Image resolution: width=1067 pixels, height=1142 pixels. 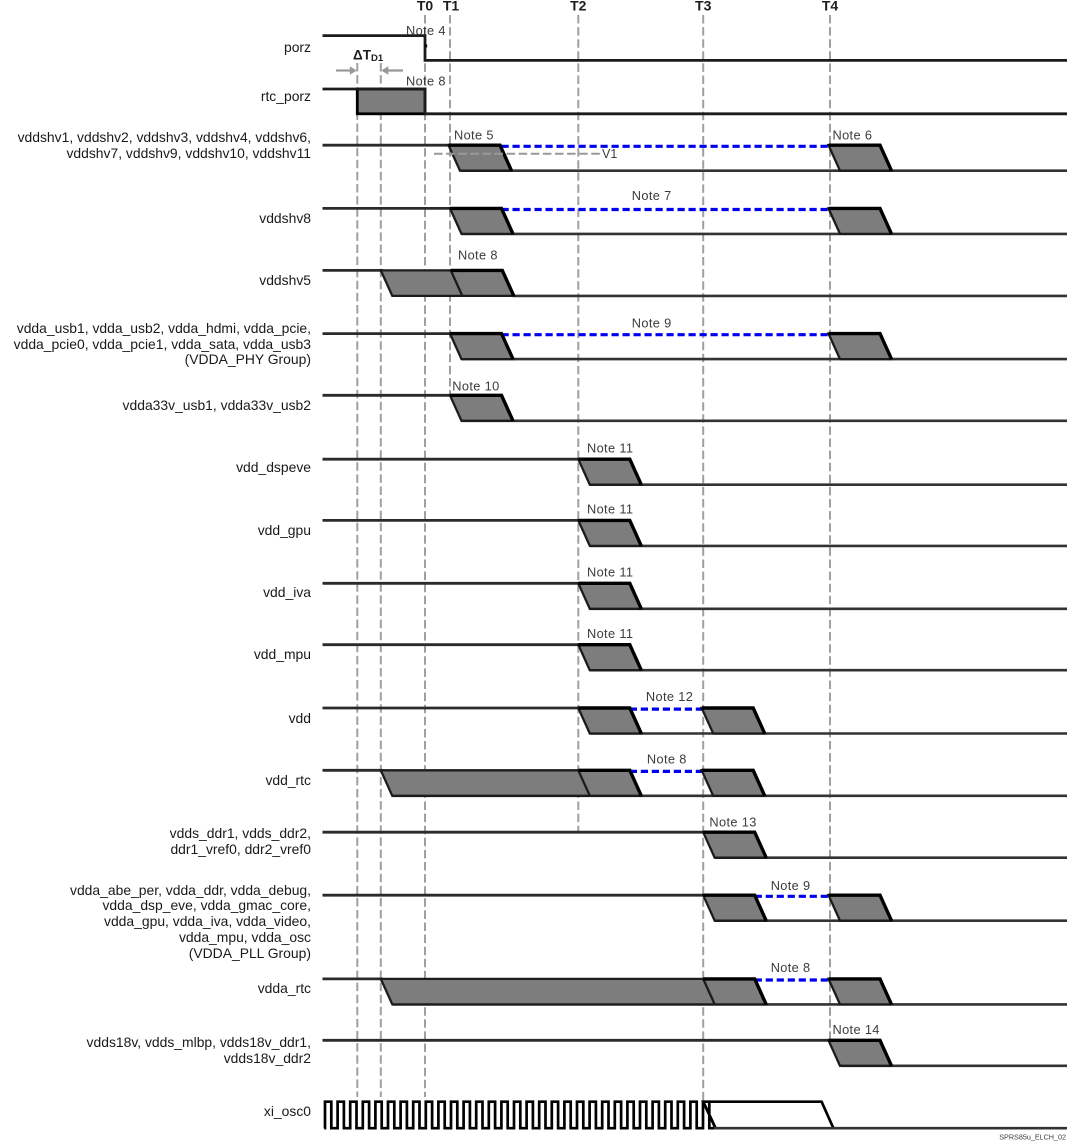 What do you see at coordinates (732, 821) in the screenshot?
I see `svg-text: Note 13` at bounding box center [732, 821].